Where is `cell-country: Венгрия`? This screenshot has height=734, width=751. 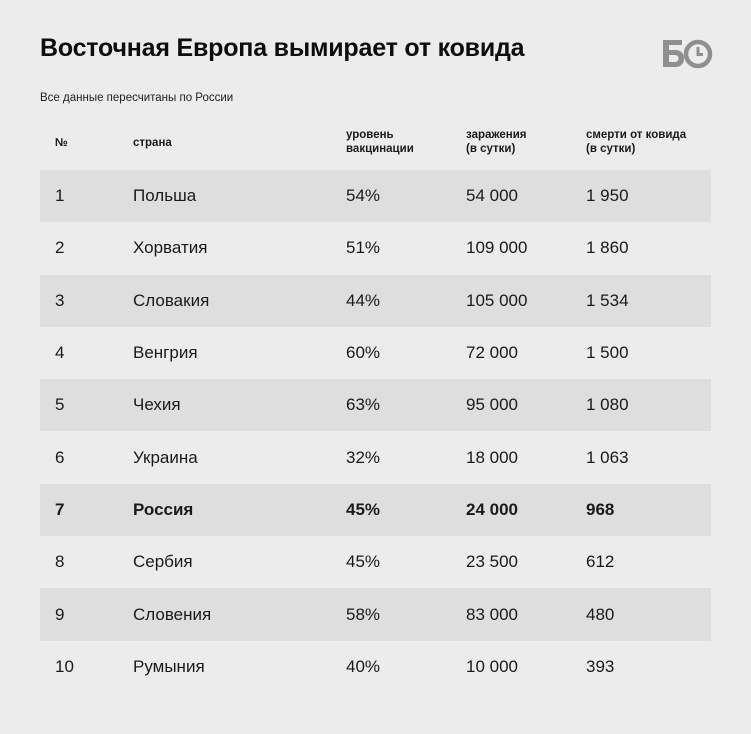
cell-country: Венгрия is located at coordinates (165, 353).